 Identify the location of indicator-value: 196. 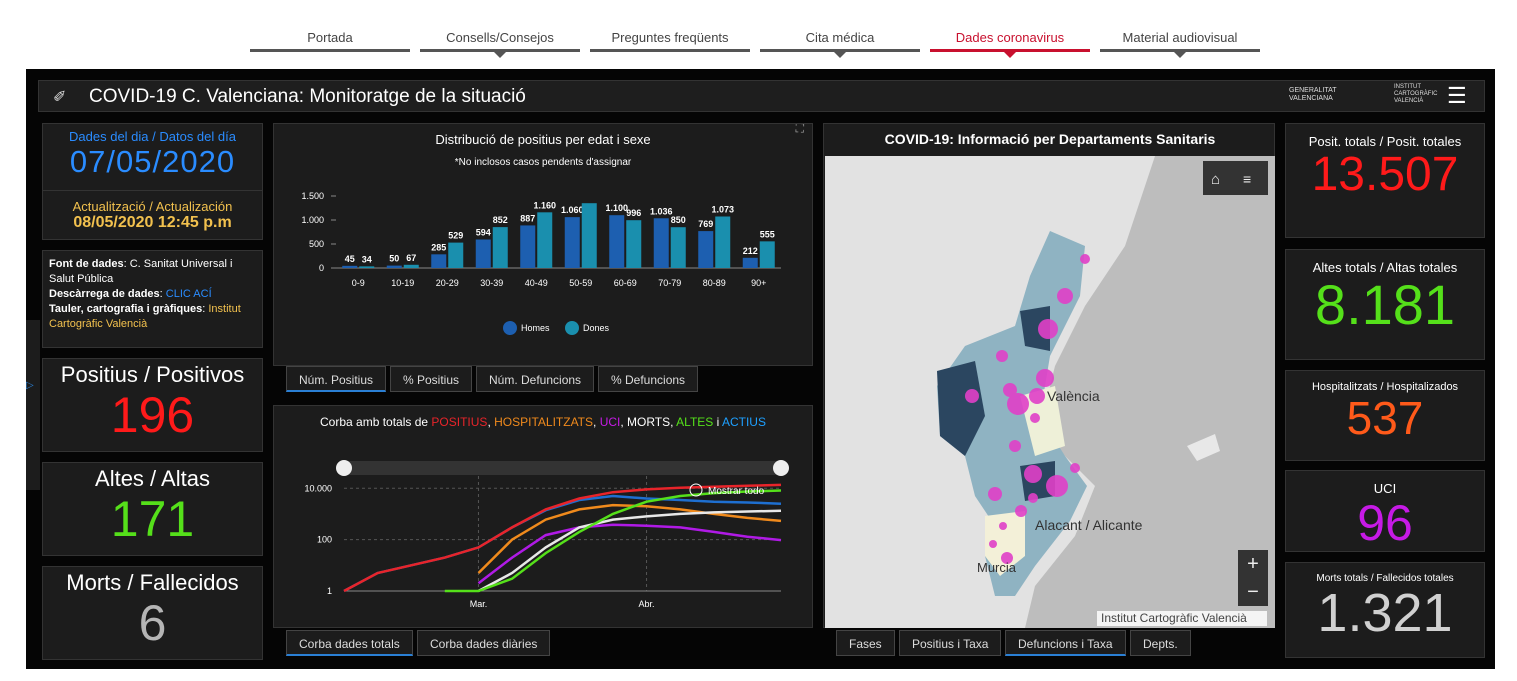
(152, 415).